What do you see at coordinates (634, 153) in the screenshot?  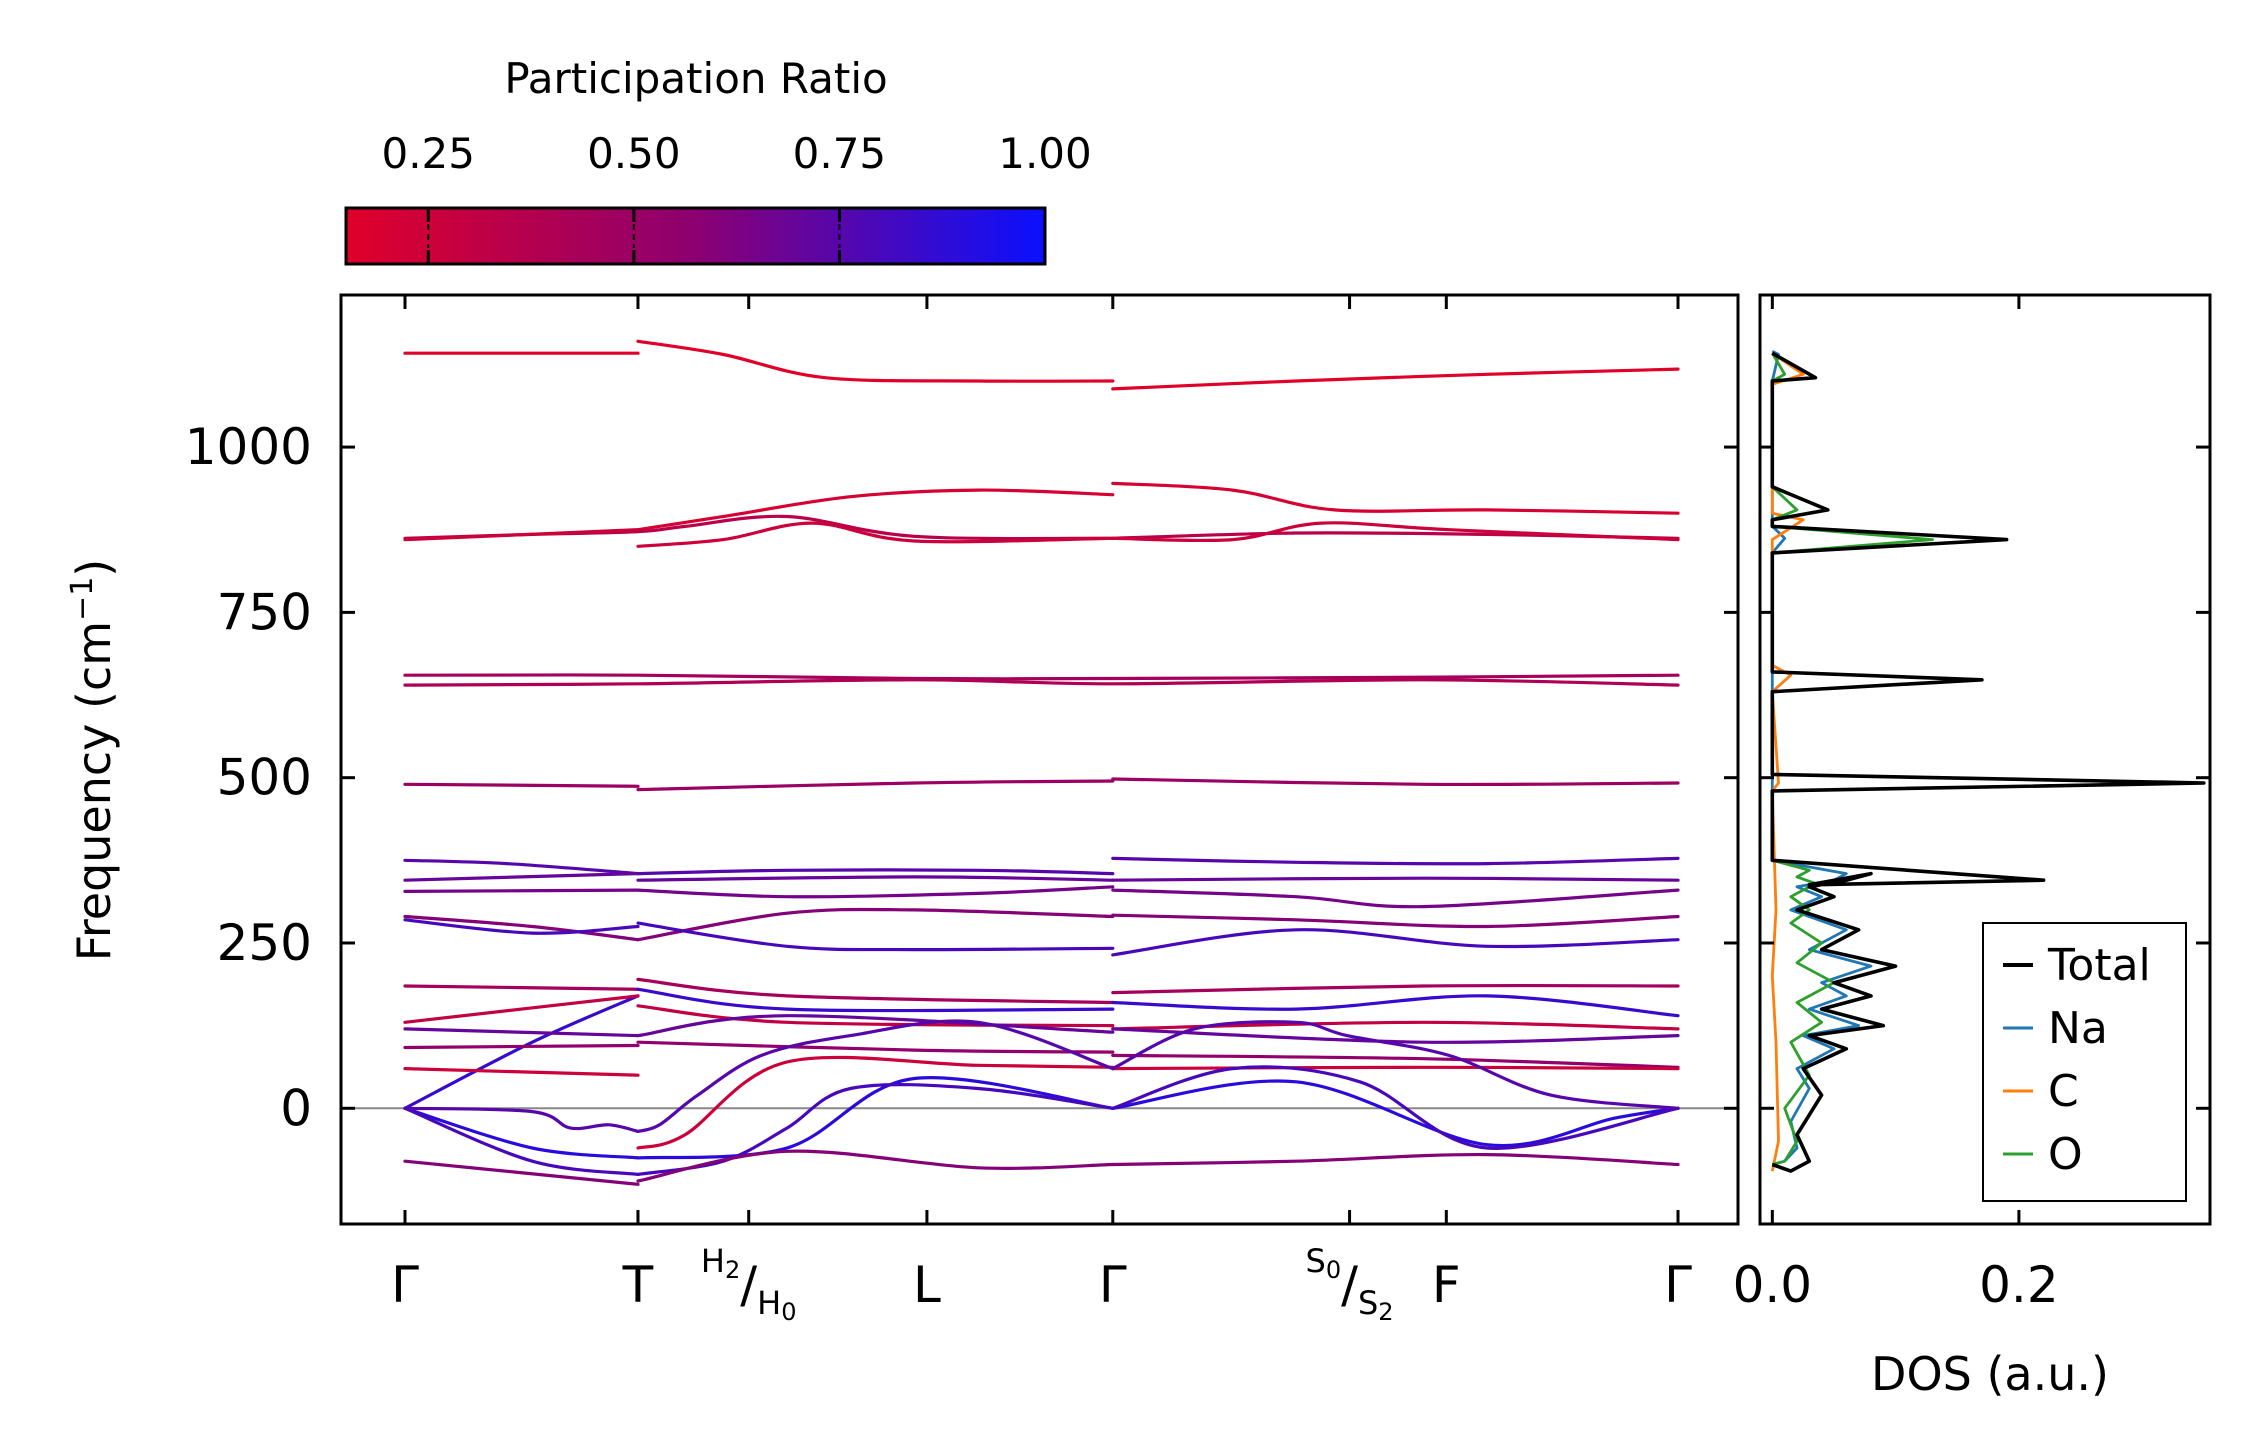 I see `colorbar-tick-label: 0.50` at bounding box center [634, 153].